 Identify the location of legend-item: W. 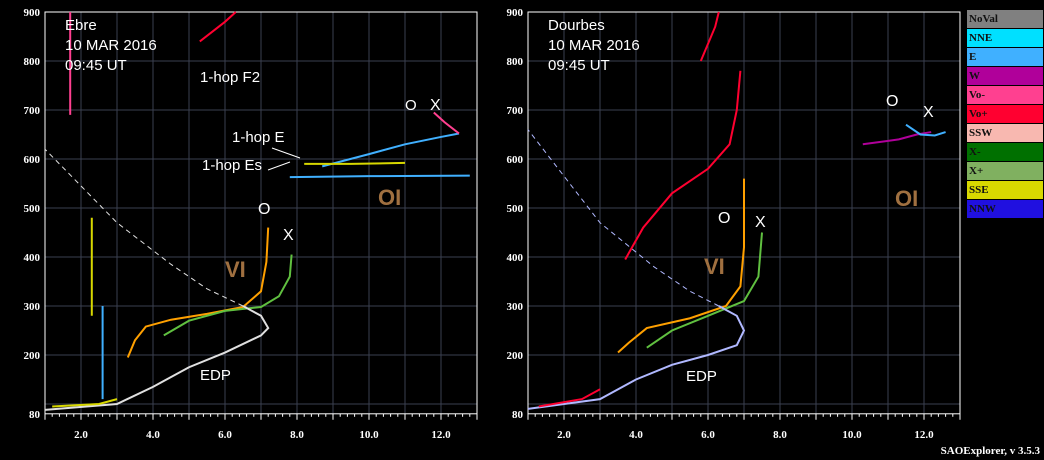
(1005, 76).